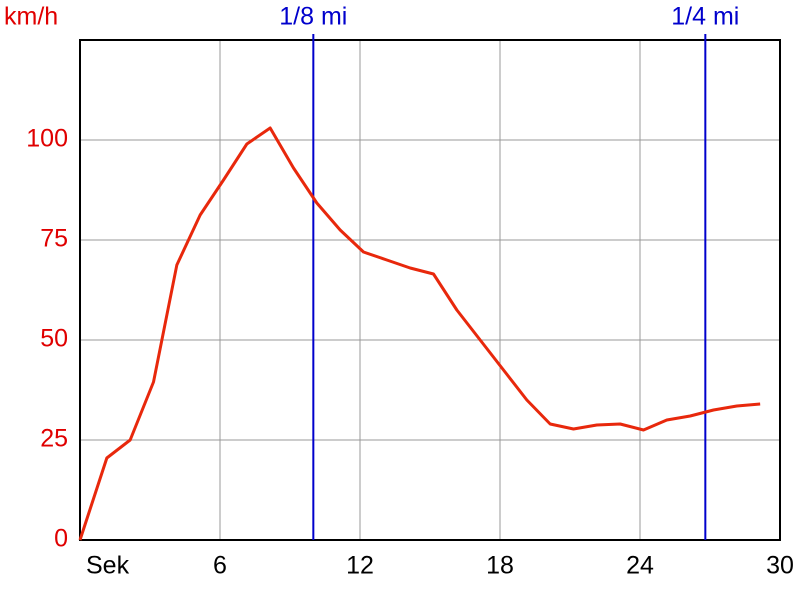 The image size is (800, 600). Describe the element at coordinates (500, 566) in the screenshot. I see `x-tick-label: 18` at that location.